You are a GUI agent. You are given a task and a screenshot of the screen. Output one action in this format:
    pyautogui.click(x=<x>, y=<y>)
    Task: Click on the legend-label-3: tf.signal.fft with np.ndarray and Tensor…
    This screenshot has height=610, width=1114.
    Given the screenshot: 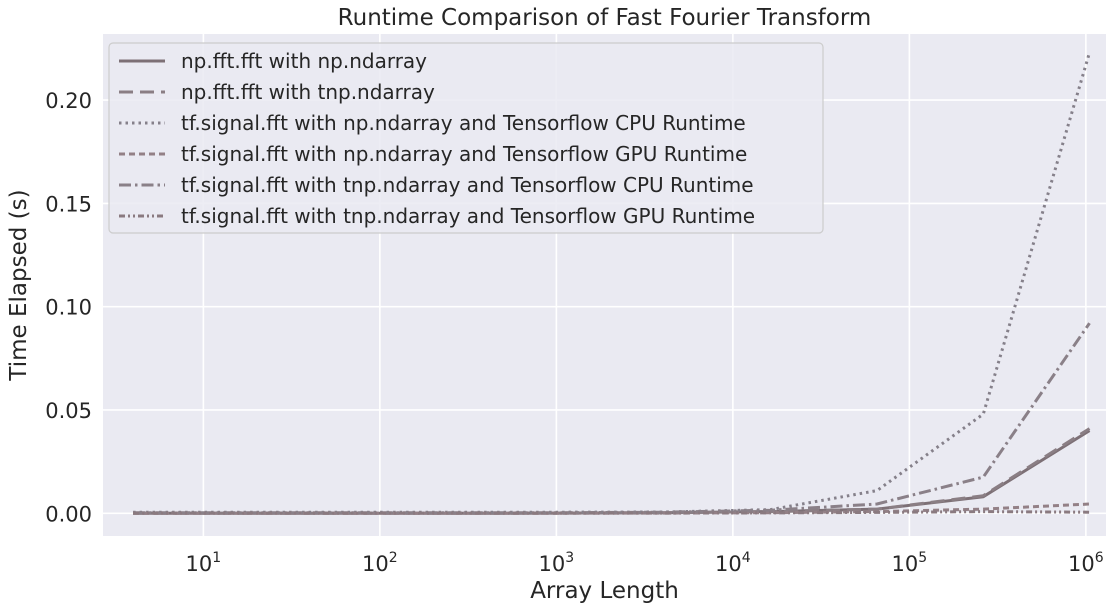 What is the action you would take?
    pyautogui.click(x=464, y=154)
    